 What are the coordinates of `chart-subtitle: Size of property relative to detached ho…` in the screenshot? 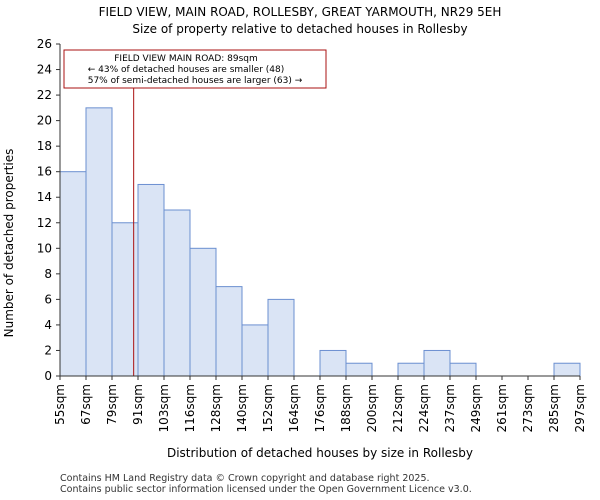 It's located at (299, 29).